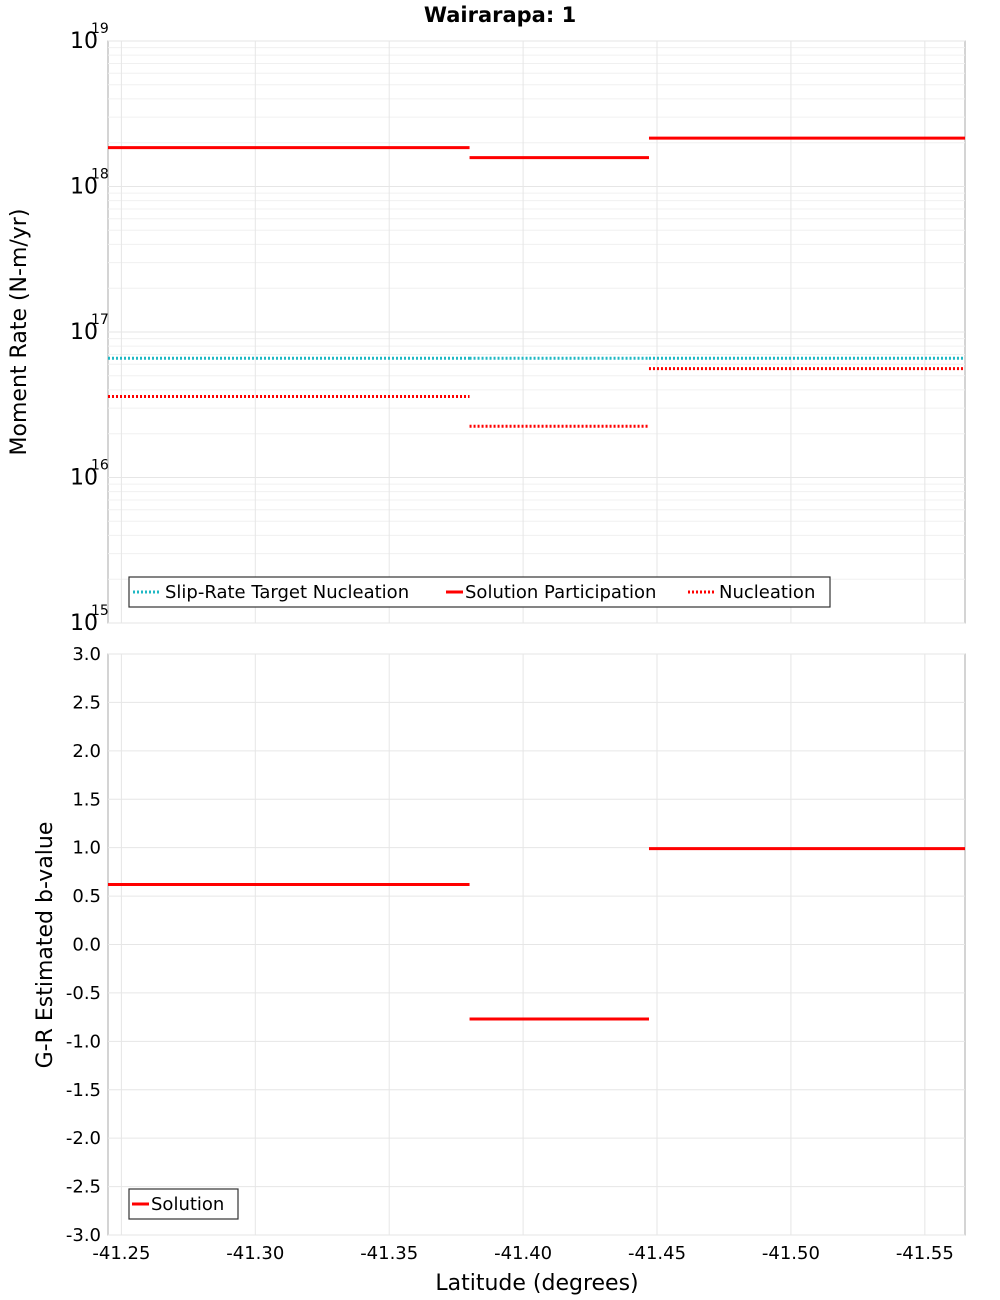 The image size is (1000, 1300). Describe the element at coordinates (83, 993) in the screenshot. I see `y-tick-label: -0.5` at that location.